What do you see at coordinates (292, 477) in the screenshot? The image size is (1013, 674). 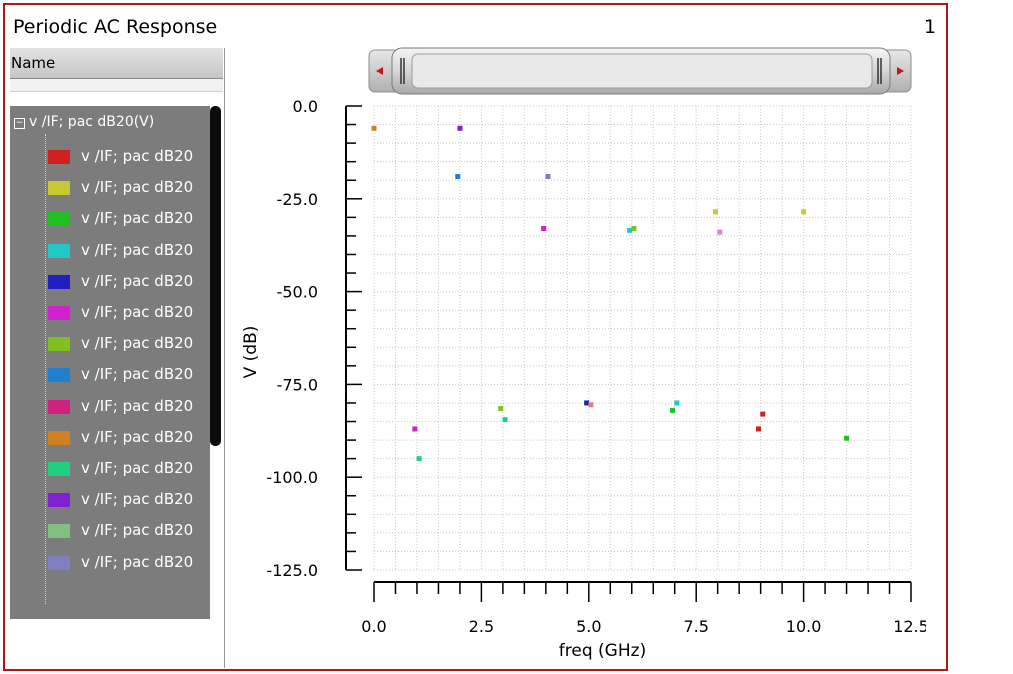 I see `y-tick-label: -100.0` at bounding box center [292, 477].